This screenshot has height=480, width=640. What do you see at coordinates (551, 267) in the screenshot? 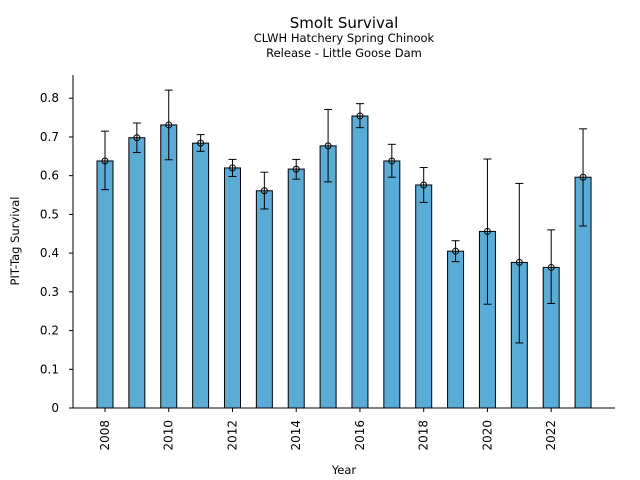
I see `point-marker-2022` at bounding box center [551, 267].